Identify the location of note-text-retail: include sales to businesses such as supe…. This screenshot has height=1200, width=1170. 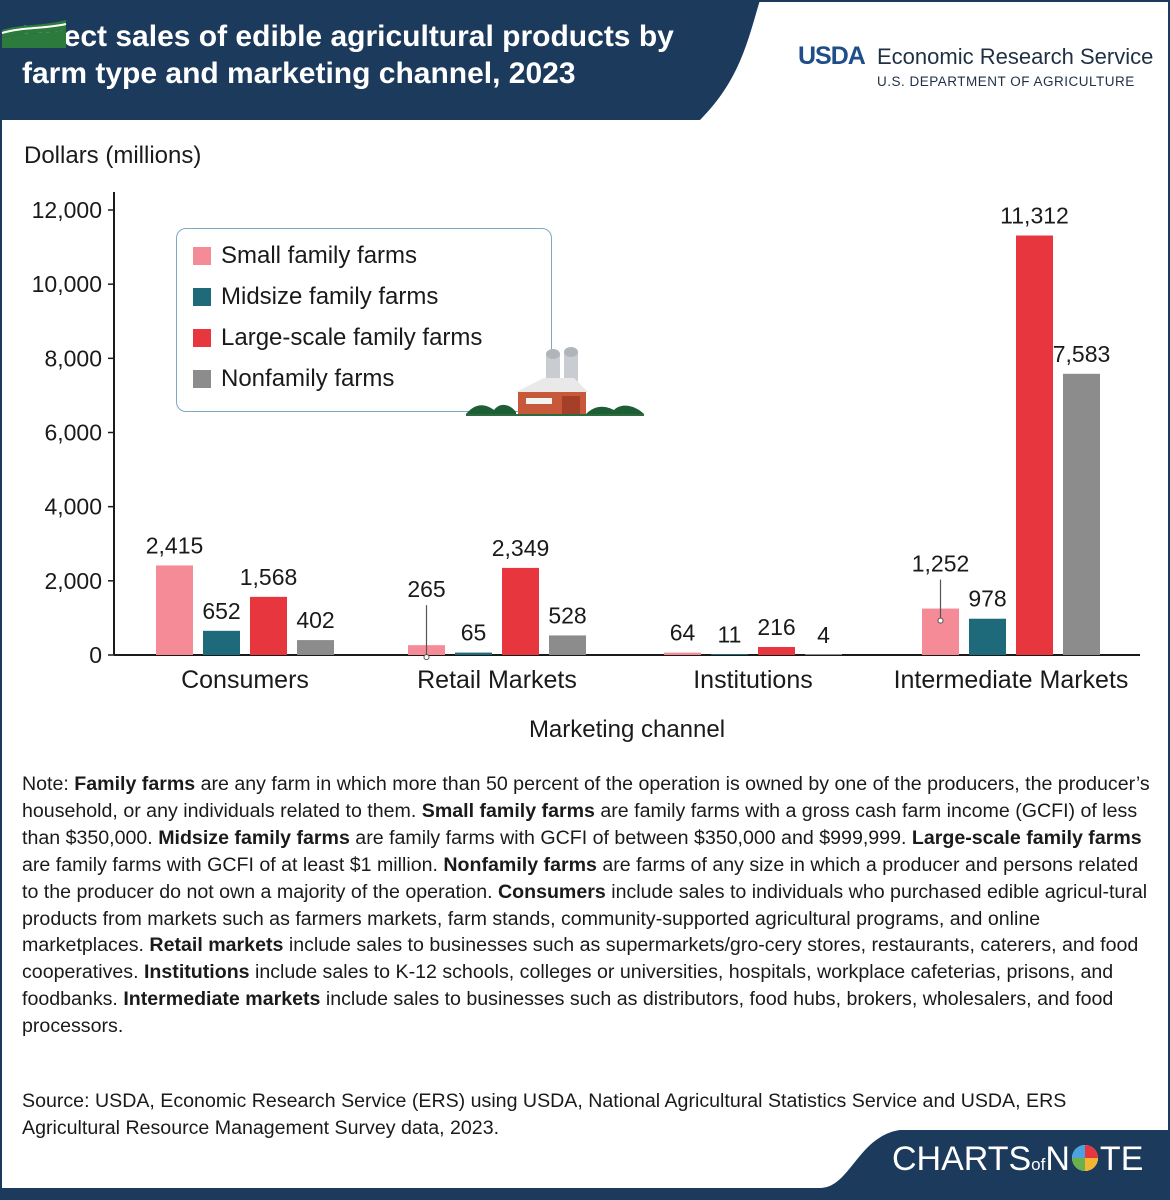
(580, 959).